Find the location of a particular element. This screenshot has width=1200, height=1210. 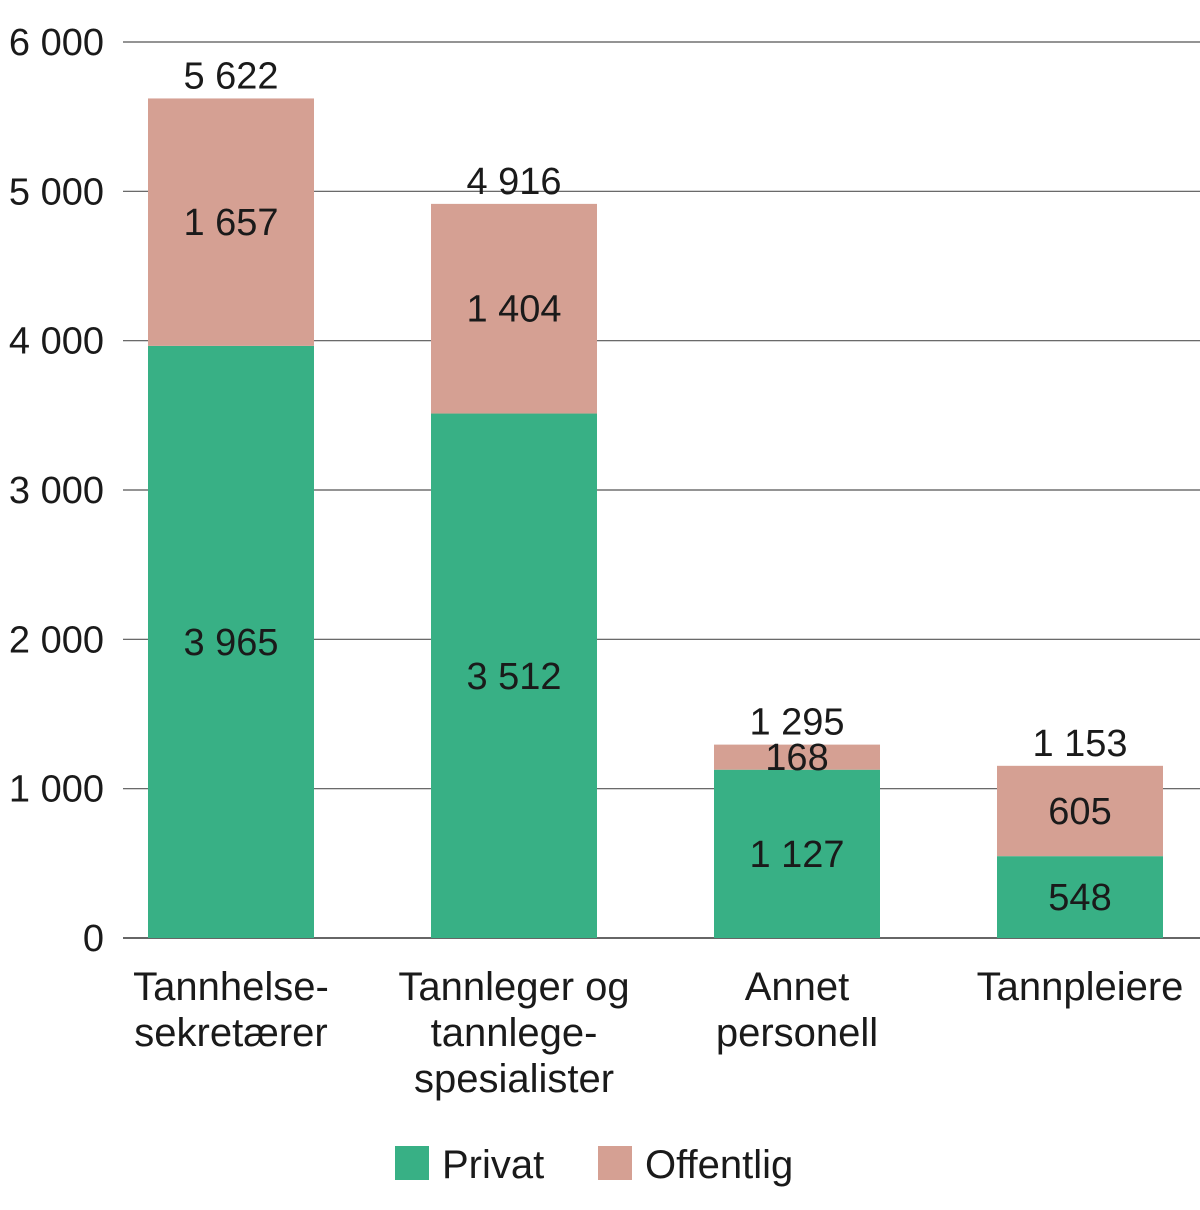

bar-value-label: 3 512 is located at coordinates (513, 677).